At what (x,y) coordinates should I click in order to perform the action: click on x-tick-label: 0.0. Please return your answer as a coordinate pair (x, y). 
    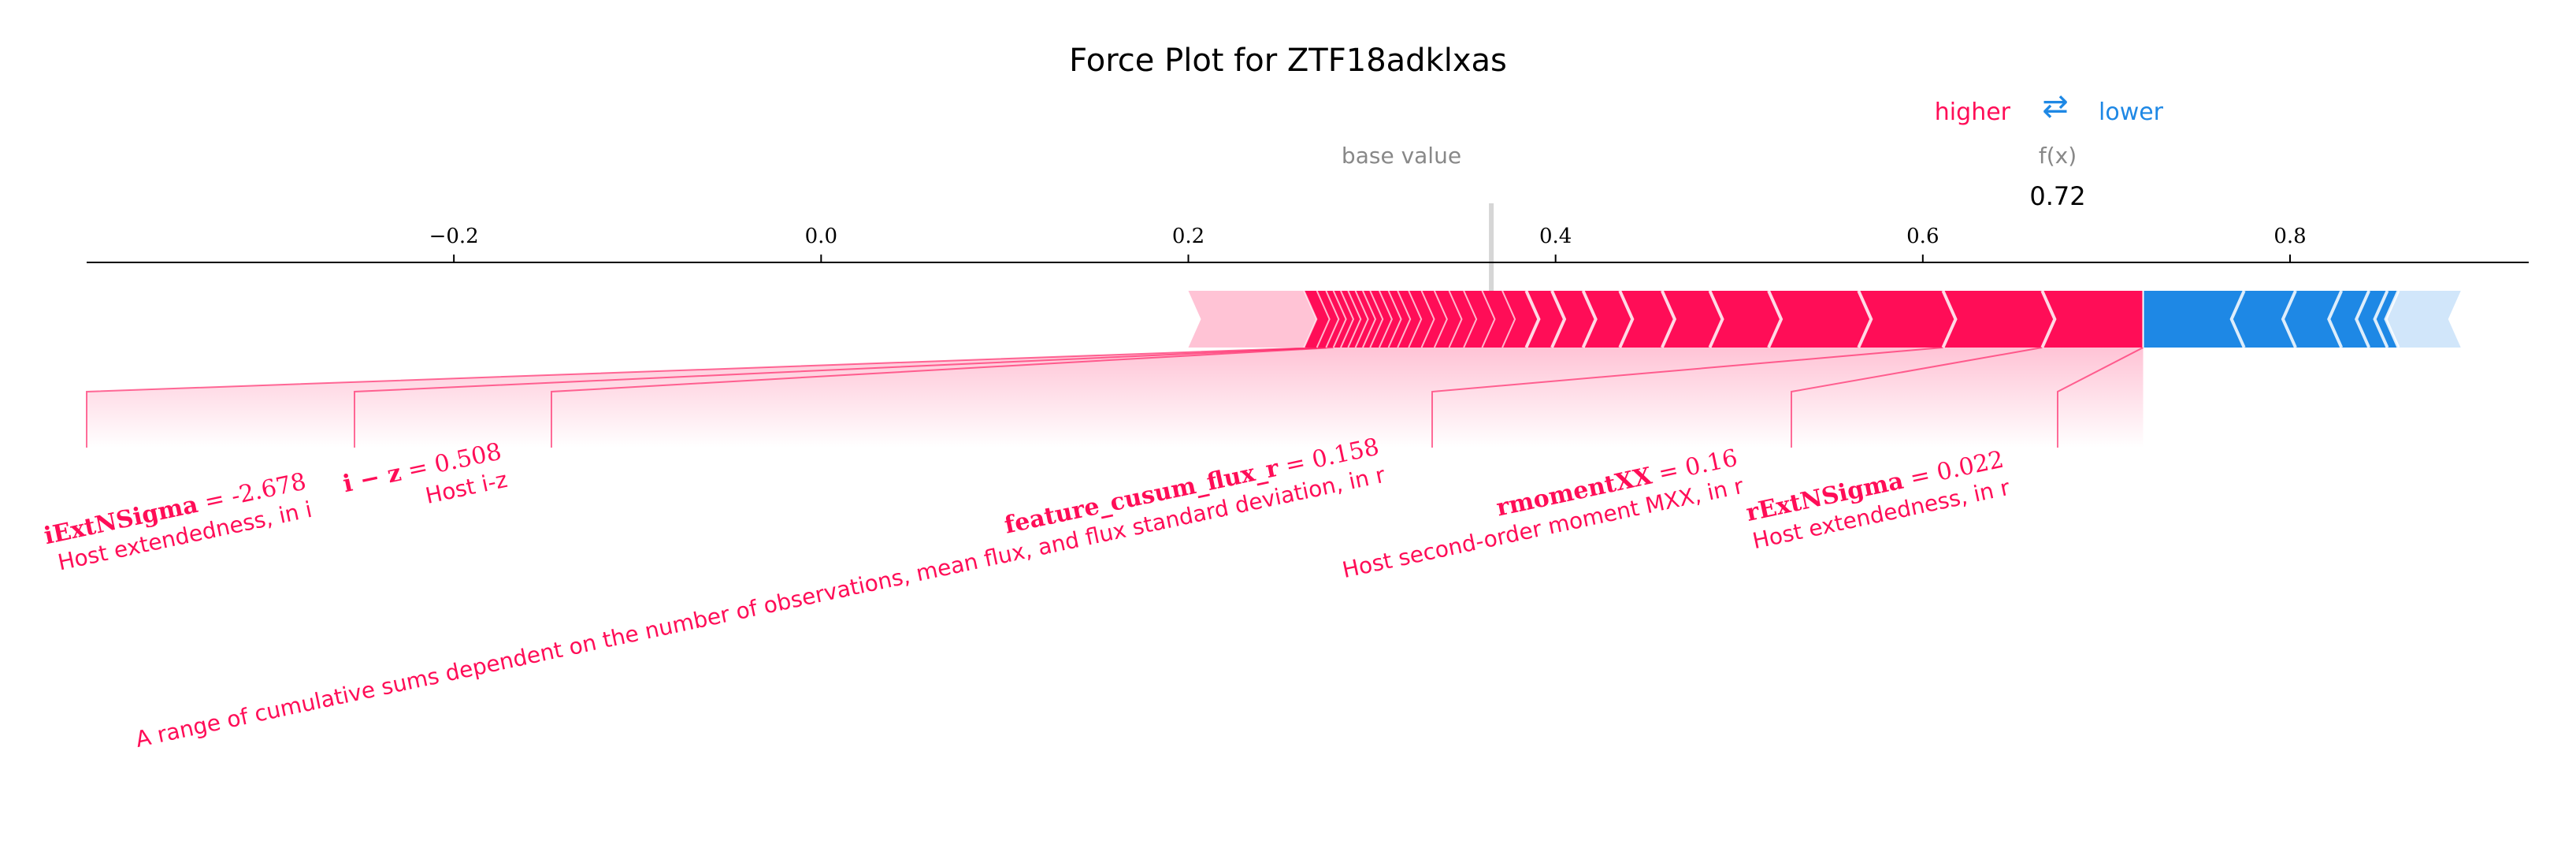
    Looking at the image, I should click on (821, 236).